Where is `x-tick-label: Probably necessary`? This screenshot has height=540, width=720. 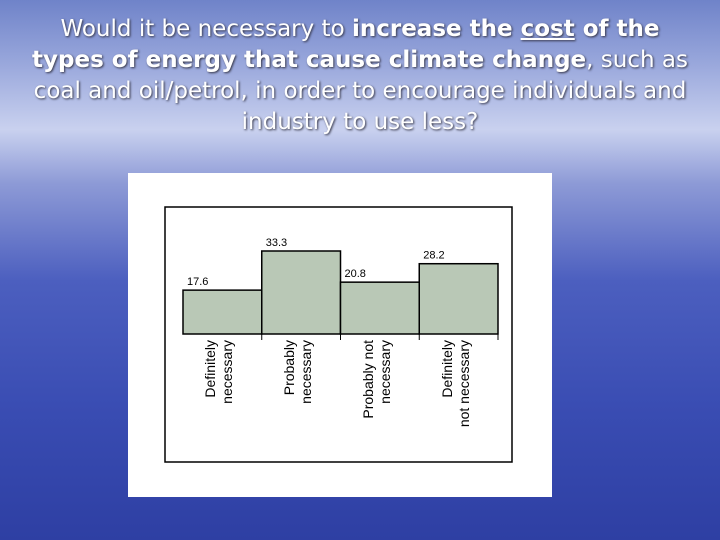
x-tick-label: Probably necessary is located at coordinates (298, 372).